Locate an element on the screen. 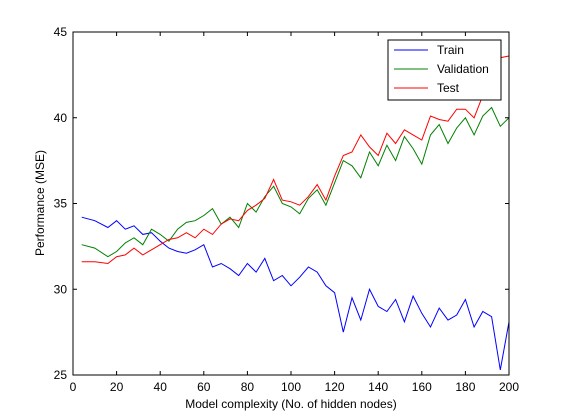  y-tick-label: 30 is located at coordinates (61, 289).